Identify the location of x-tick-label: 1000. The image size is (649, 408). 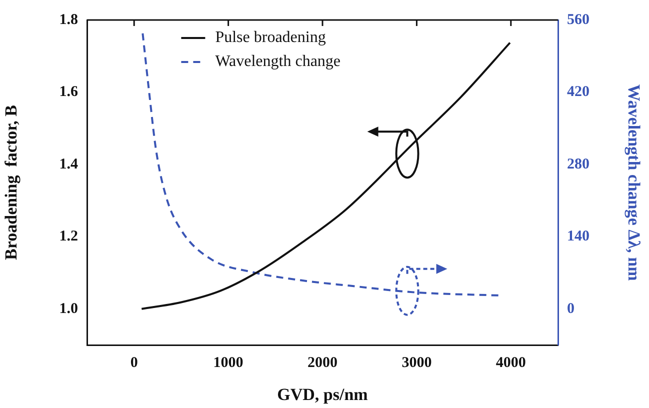
(228, 362).